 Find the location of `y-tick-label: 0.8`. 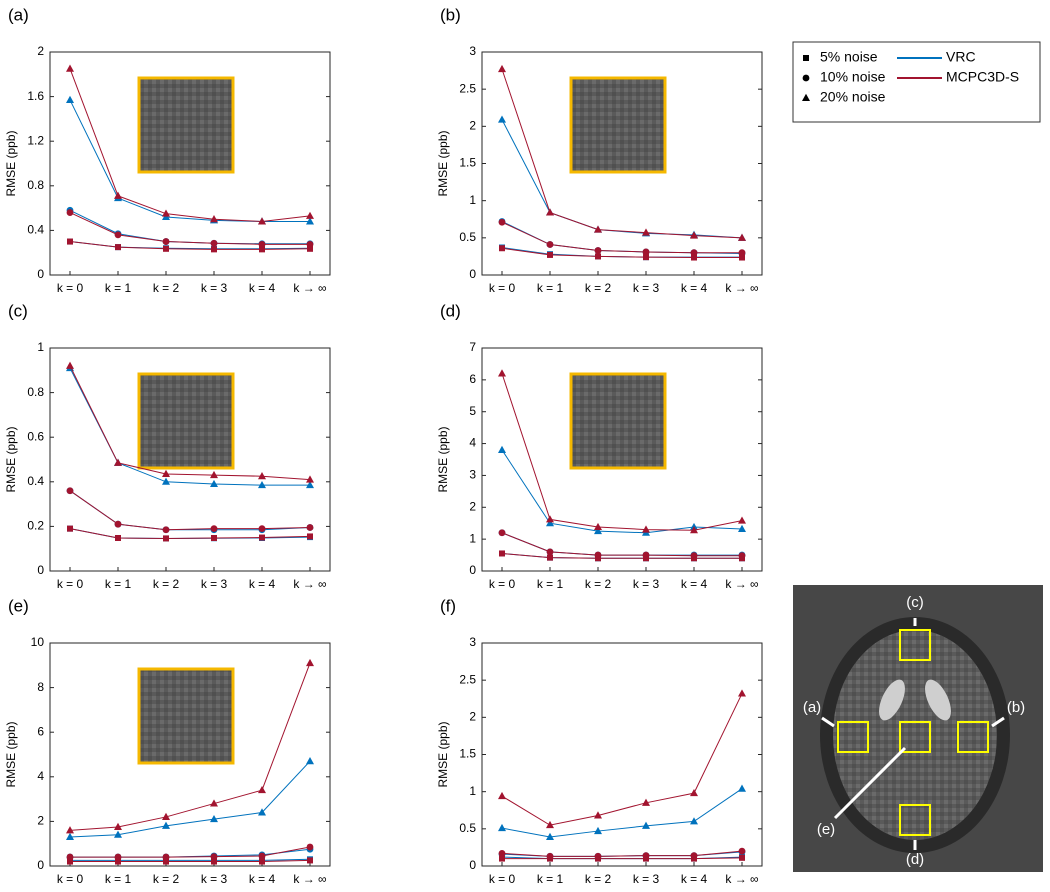

y-tick-label: 0.8 is located at coordinates (35, 392).